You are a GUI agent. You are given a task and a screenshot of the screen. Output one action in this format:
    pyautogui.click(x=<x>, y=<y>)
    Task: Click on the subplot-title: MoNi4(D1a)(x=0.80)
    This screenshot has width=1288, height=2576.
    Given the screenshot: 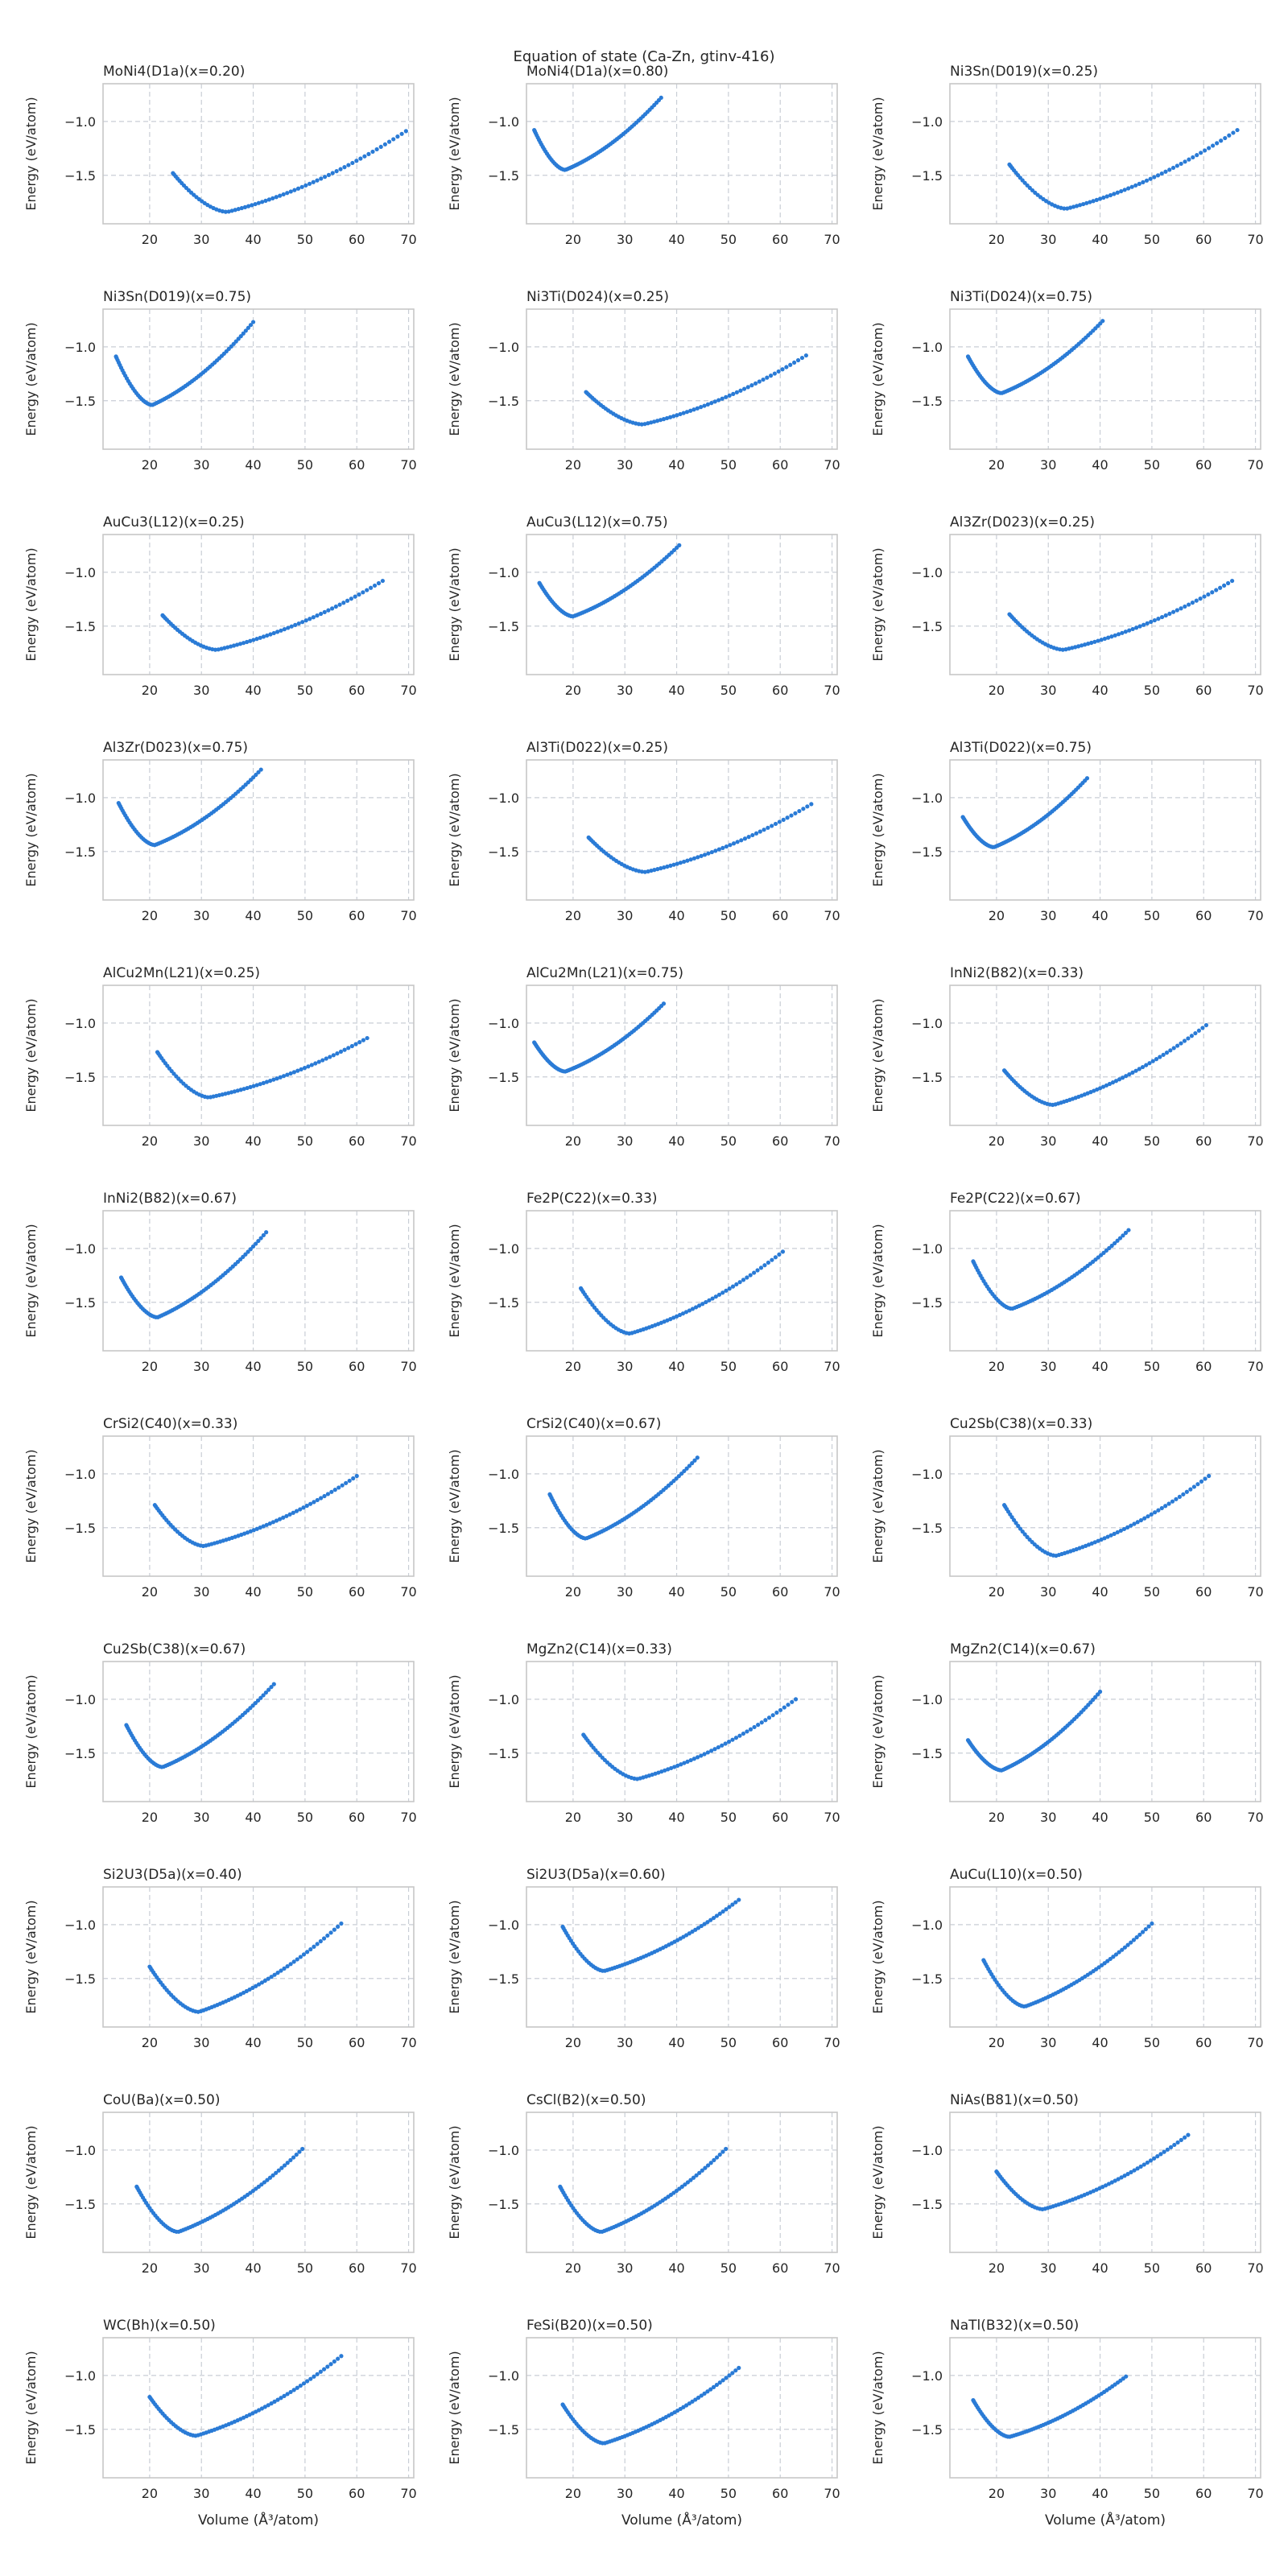 What is the action you would take?
    pyautogui.click(x=597, y=72)
    